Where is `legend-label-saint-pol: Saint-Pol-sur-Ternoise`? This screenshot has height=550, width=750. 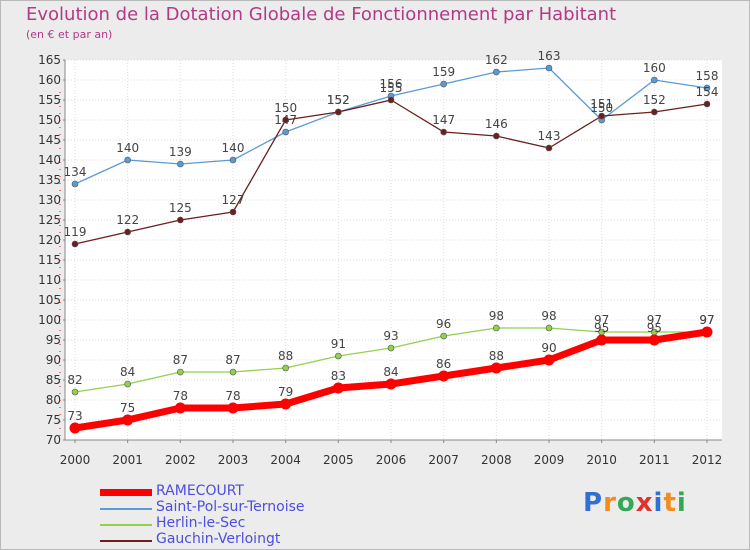 legend-label-saint-pol: Saint-Pol-sur-Ternoise is located at coordinates (230, 507).